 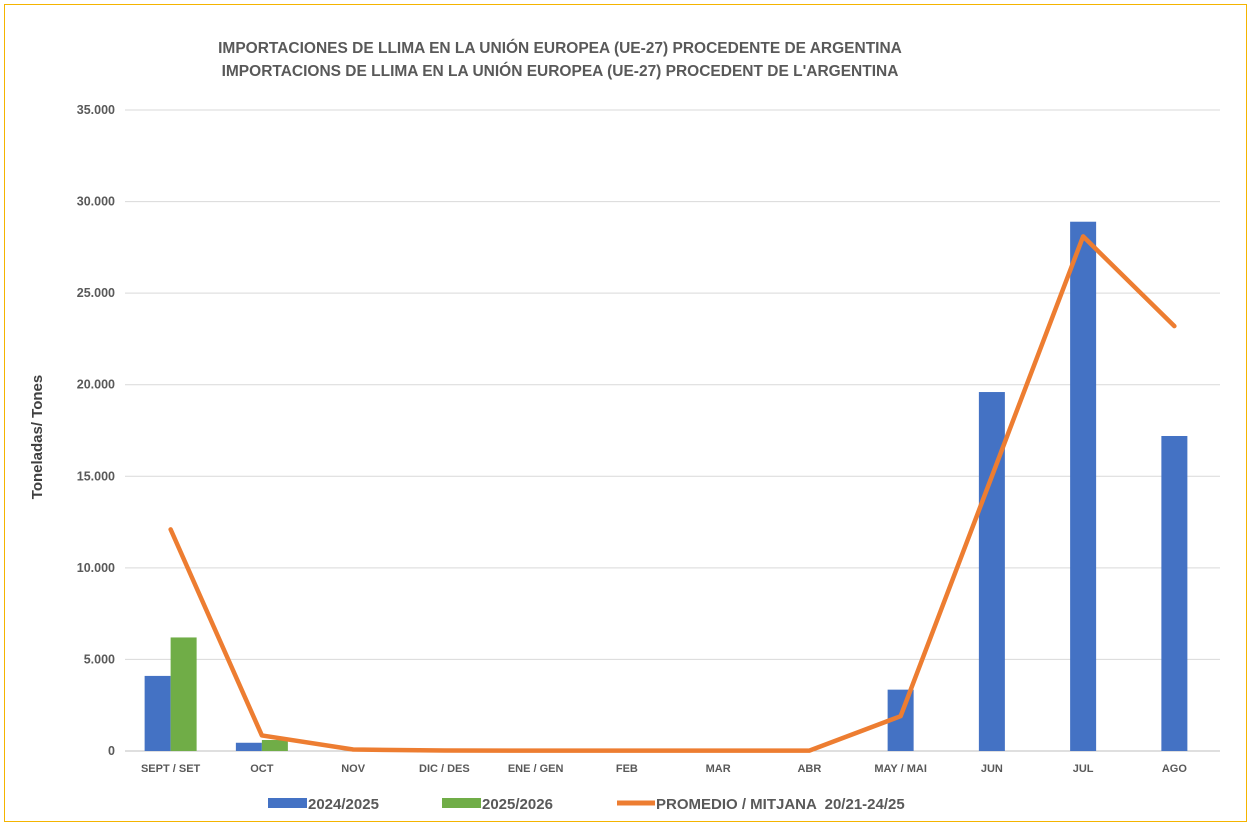 I want to click on x-tick-label: DIC / DES, so click(x=444, y=769).